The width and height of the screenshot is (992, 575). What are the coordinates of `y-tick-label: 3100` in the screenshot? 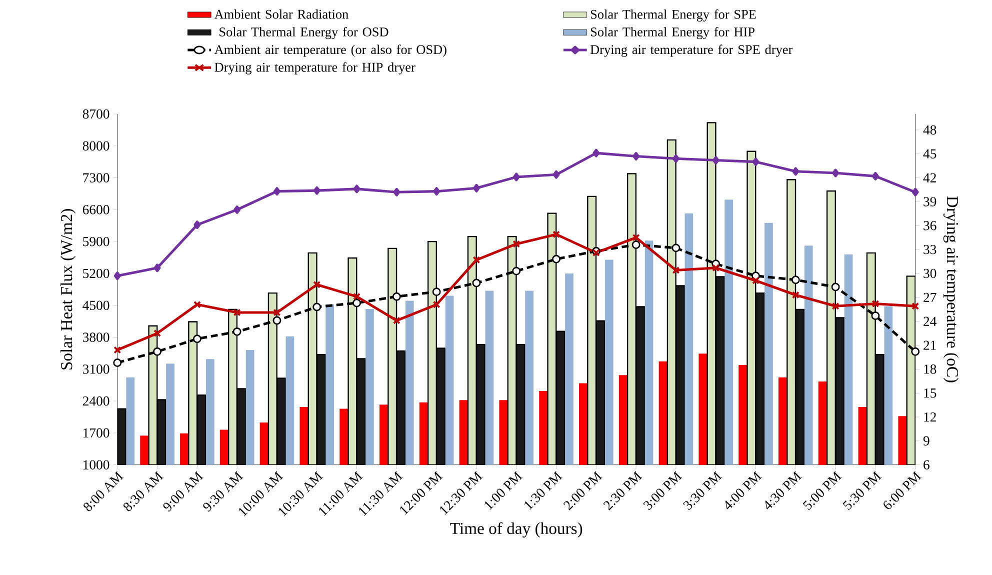 It's located at (96, 369).